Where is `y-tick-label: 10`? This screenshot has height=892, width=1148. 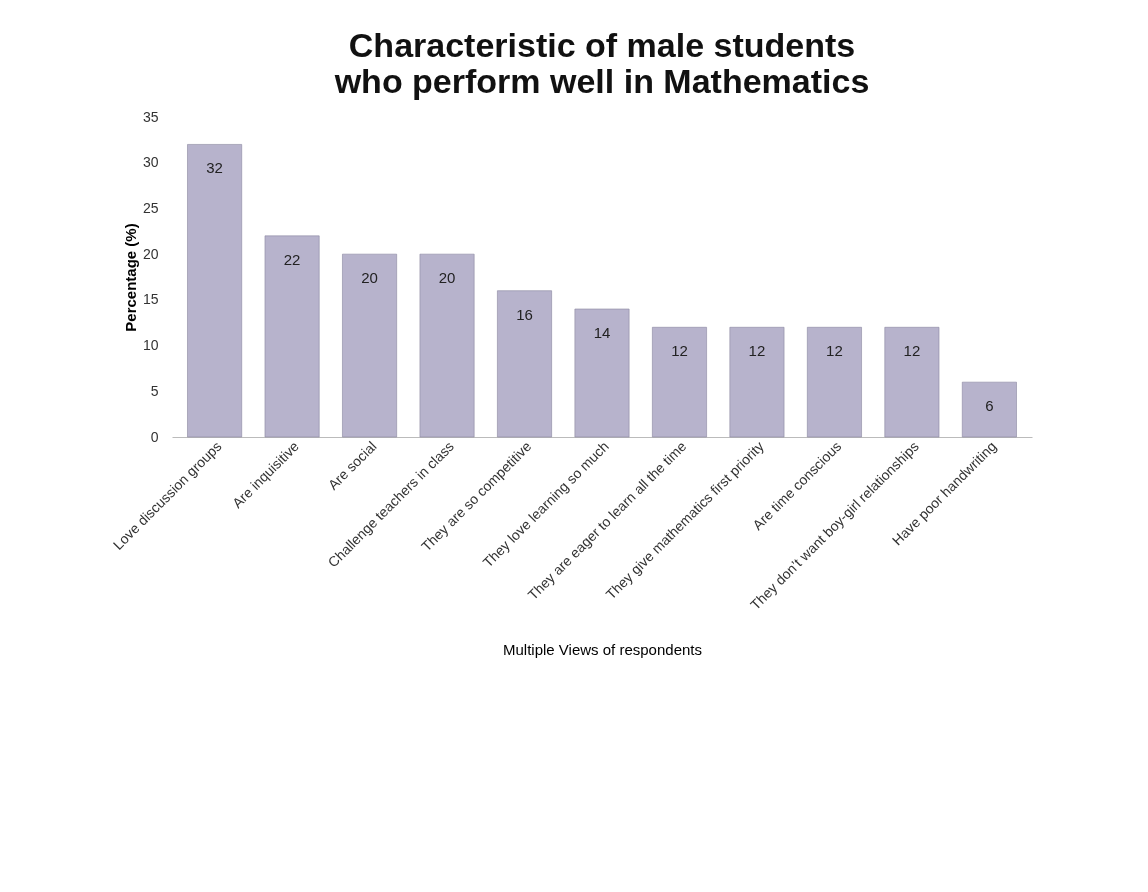 y-tick-label: 10 is located at coordinates (150, 345).